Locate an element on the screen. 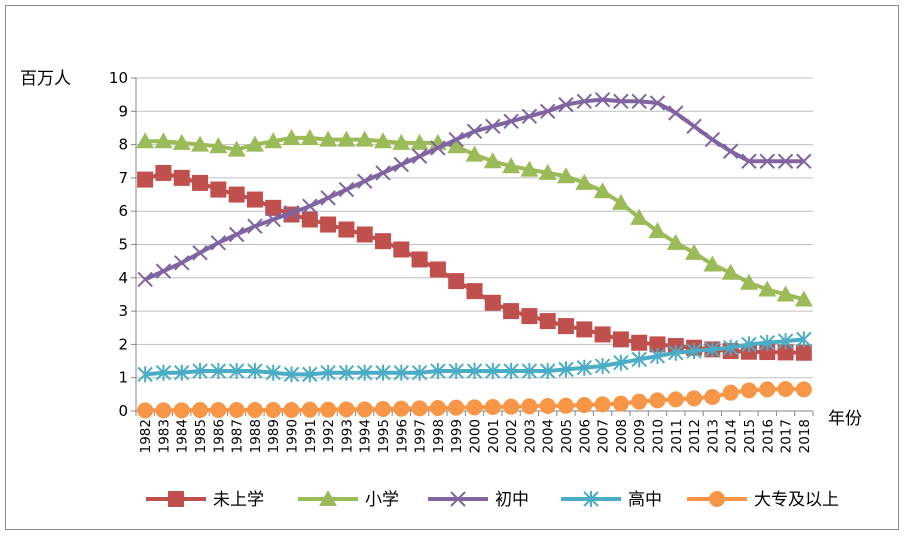  legend-item-5: 大专及以上 is located at coordinates (763, 500).